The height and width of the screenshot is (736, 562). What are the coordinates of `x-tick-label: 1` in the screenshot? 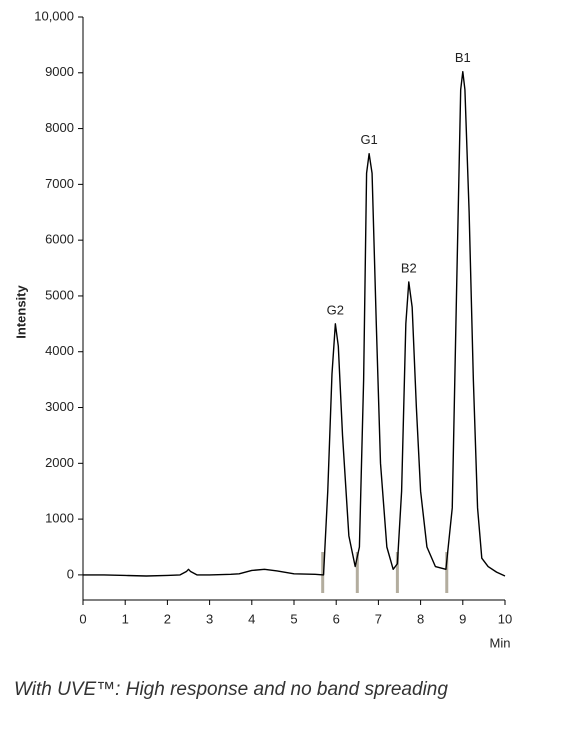 It's located at (125, 618).